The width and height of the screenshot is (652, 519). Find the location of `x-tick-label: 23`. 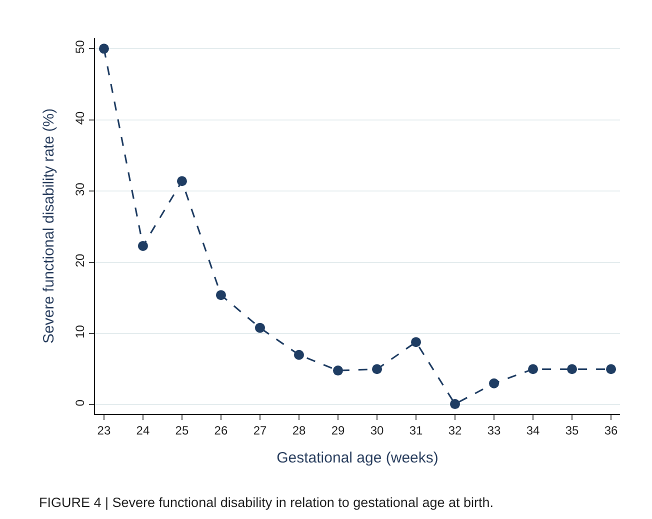

x-tick-label: 23 is located at coordinates (104, 430).